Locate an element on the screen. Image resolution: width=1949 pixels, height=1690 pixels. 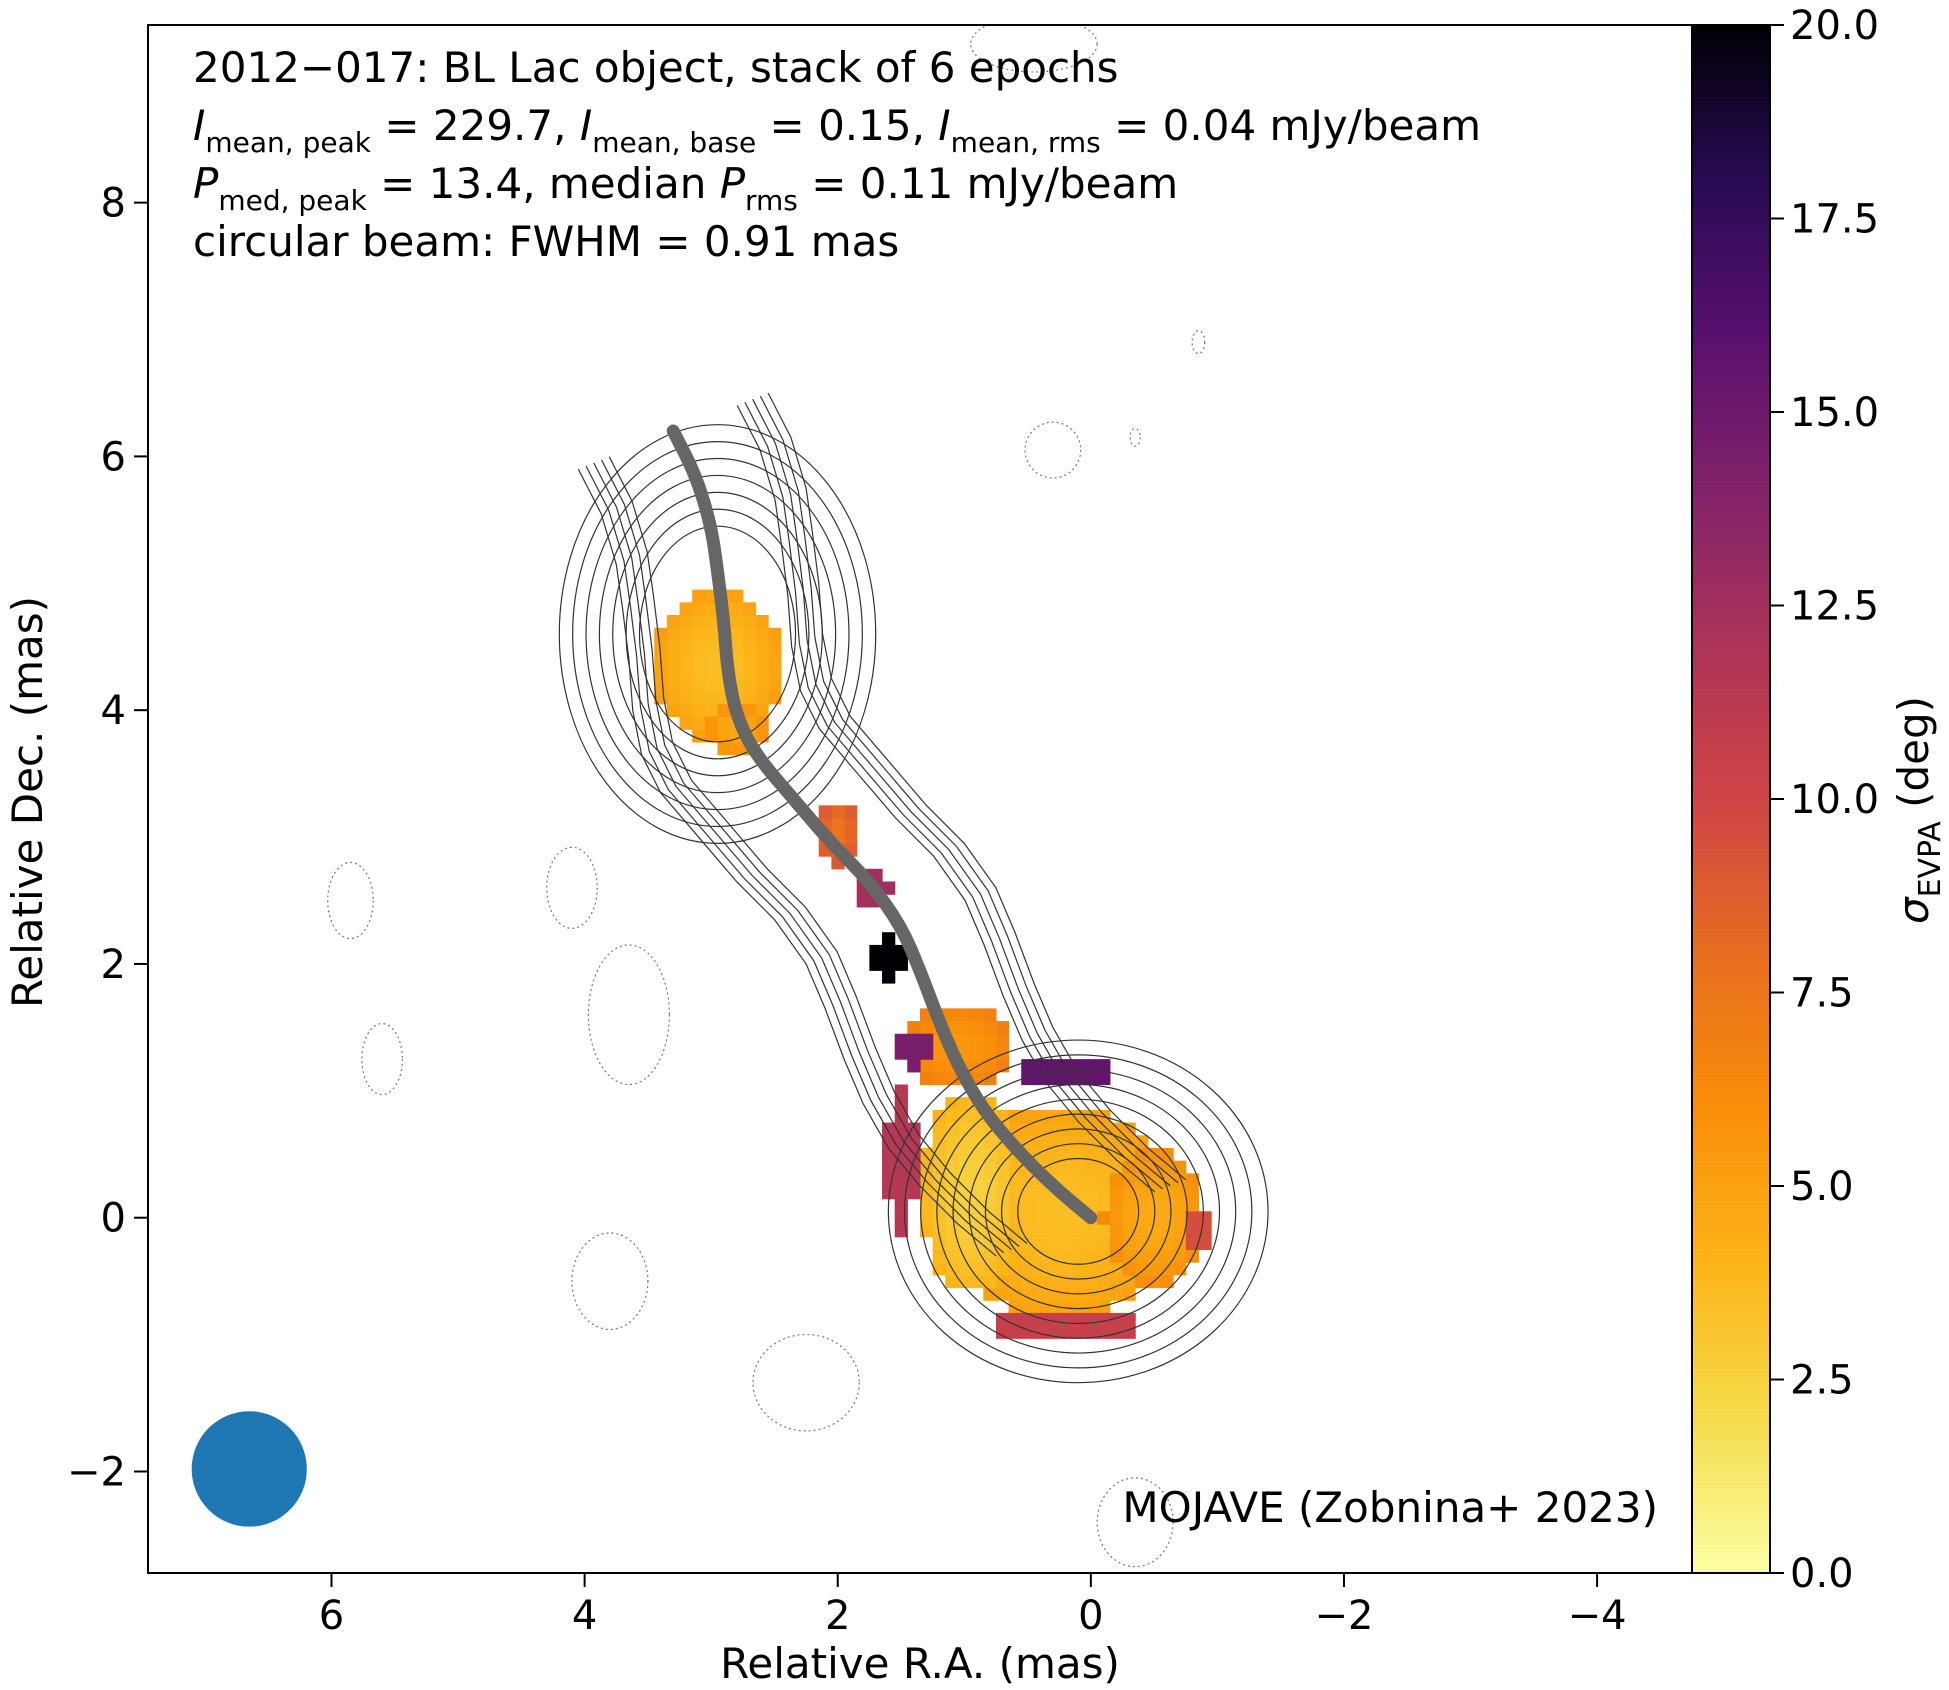
x-axis-label: Relative R.A. (mas) is located at coordinates (920, 1663).